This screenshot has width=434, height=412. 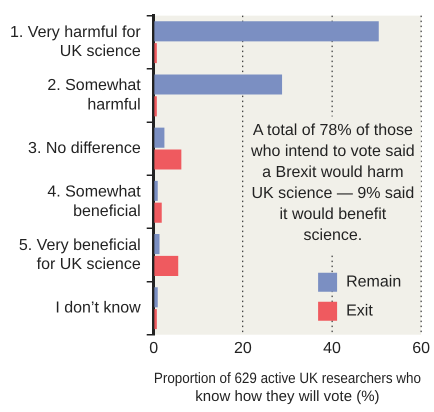 I want to click on y-tick-label: 4. Somewhat beneficial, so click(x=94, y=202).